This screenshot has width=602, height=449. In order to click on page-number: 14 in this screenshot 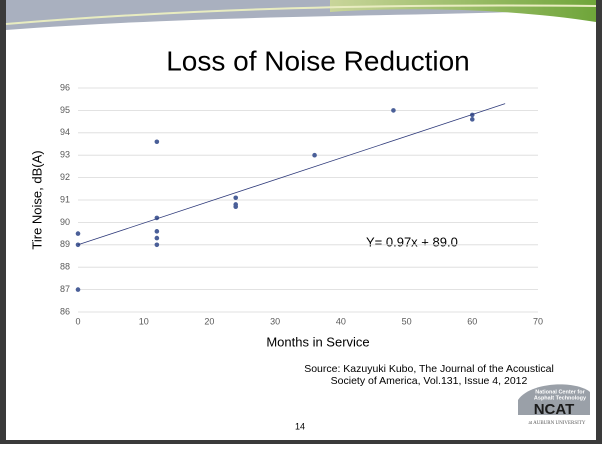, I will do `click(300, 426)`.